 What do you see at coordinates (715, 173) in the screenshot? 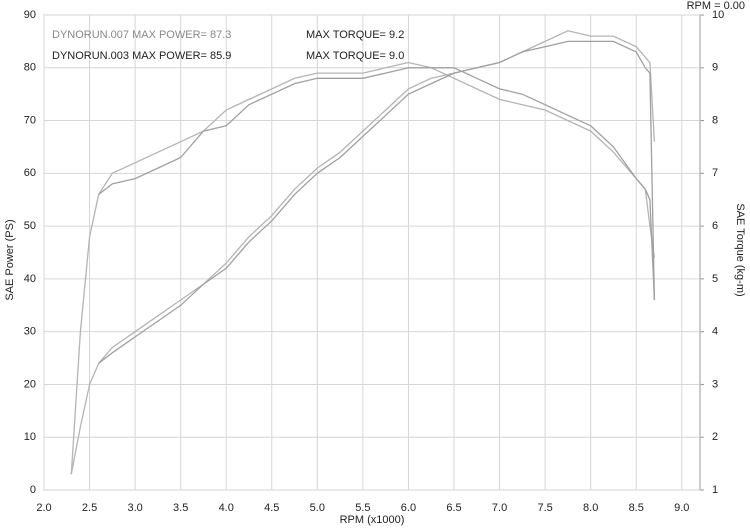
I see `y2-tick-label: 7` at bounding box center [715, 173].